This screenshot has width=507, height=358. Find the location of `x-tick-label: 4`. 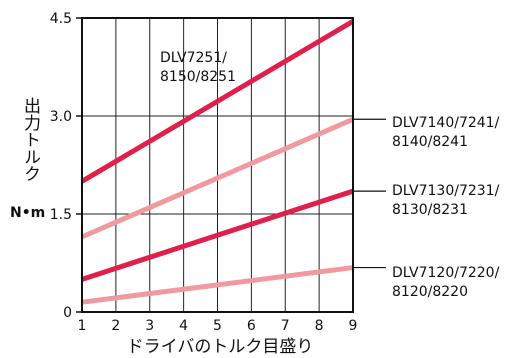

x-tick-label: 4 is located at coordinates (183, 326).